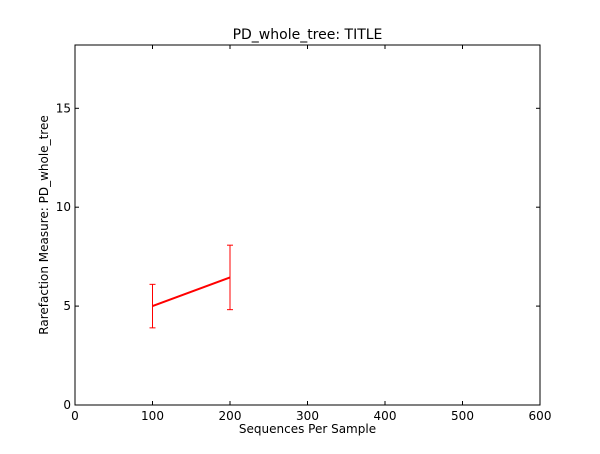 The image size is (600, 454). What do you see at coordinates (67, 405) in the screenshot?
I see `y-tick-label: 0` at bounding box center [67, 405].